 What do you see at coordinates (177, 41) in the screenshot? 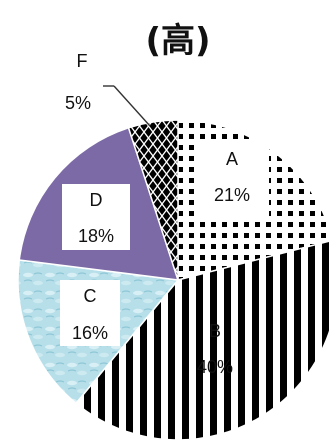
I see `chart-title: (高)` at bounding box center [177, 41].